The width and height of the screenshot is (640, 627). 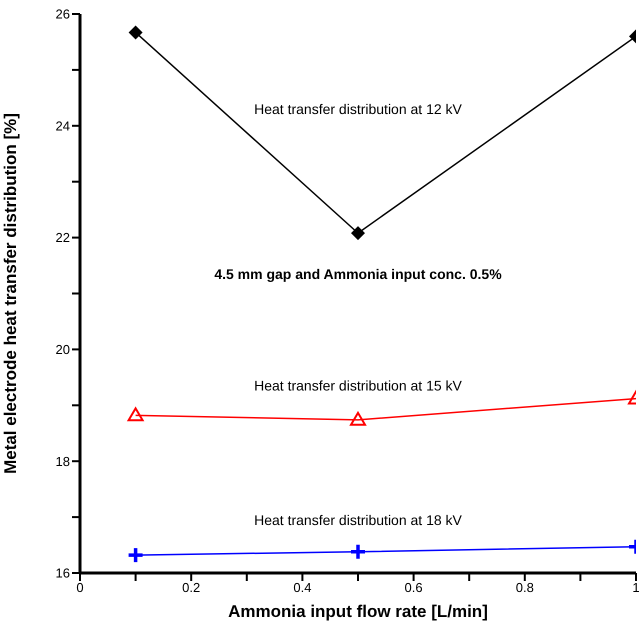 I want to click on y-tick-label: 26, so click(x=63, y=14).